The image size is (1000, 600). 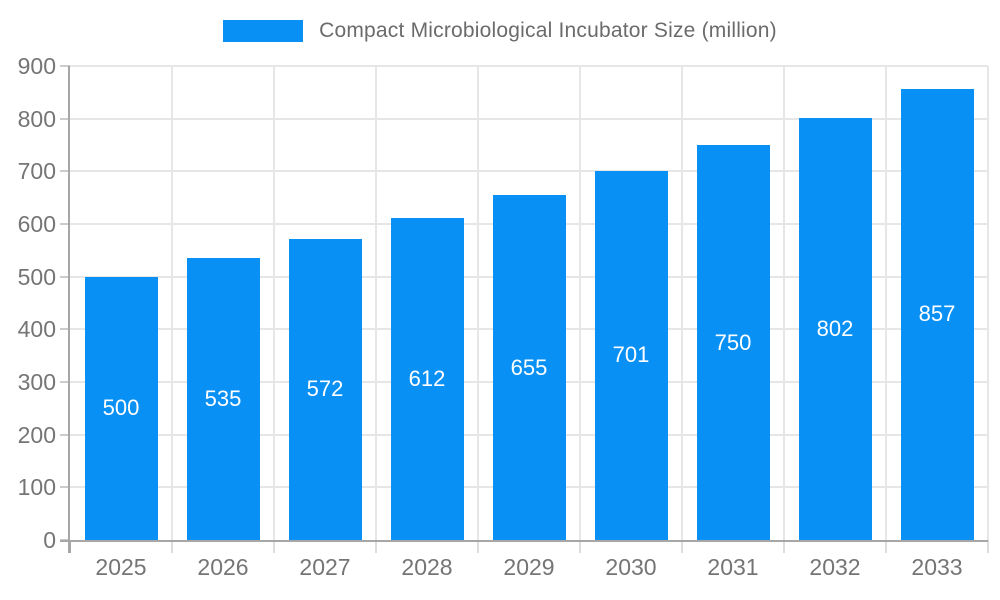 I want to click on x-axis-label: 2029, so click(x=529, y=567).